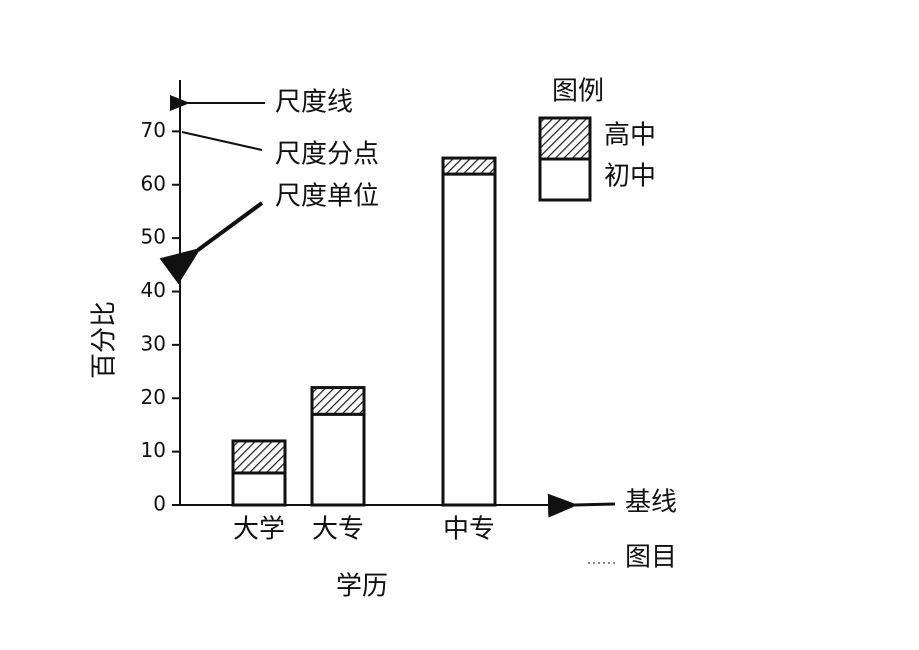 This screenshot has width=919, height=650. Describe the element at coordinates (259, 530) in the screenshot. I see `x-tick-label: 大学` at that location.